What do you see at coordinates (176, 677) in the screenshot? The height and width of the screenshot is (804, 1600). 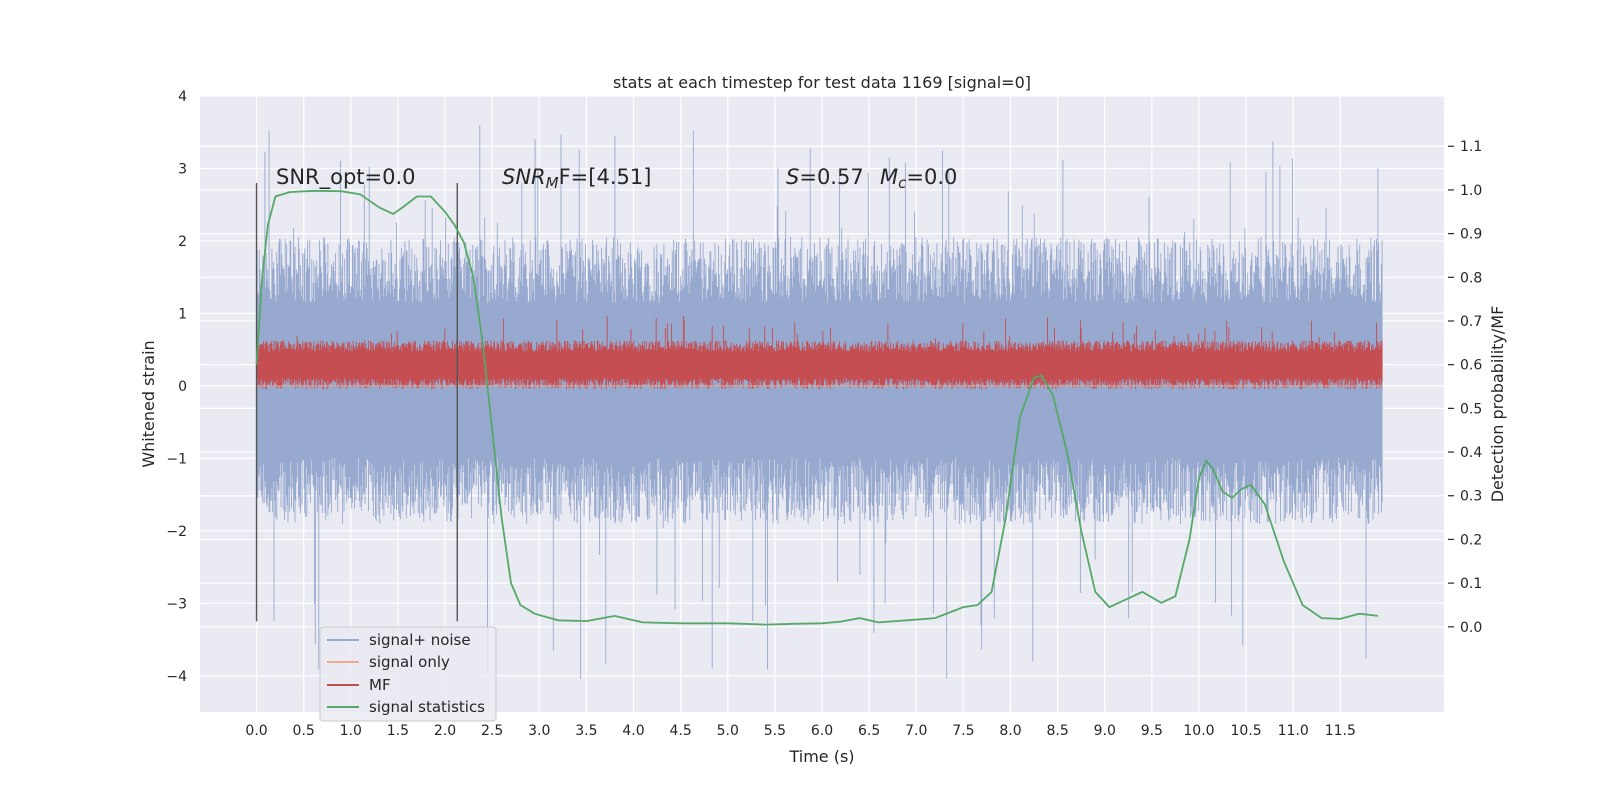 I see `y-tick-label-8: −4` at bounding box center [176, 677].